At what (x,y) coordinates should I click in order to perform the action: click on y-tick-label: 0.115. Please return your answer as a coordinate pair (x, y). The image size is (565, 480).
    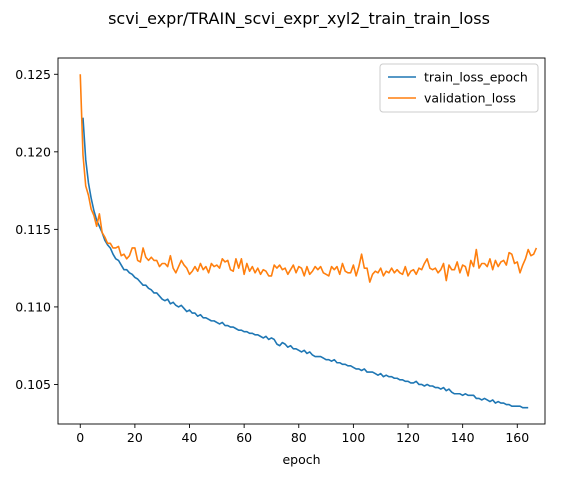
    Looking at the image, I should click on (33, 229).